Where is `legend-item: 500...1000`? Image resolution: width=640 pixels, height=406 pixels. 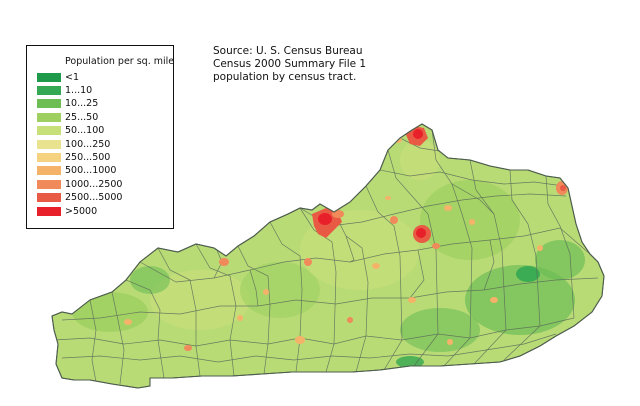 legend-item: 500...1000 is located at coordinates (76, 171).